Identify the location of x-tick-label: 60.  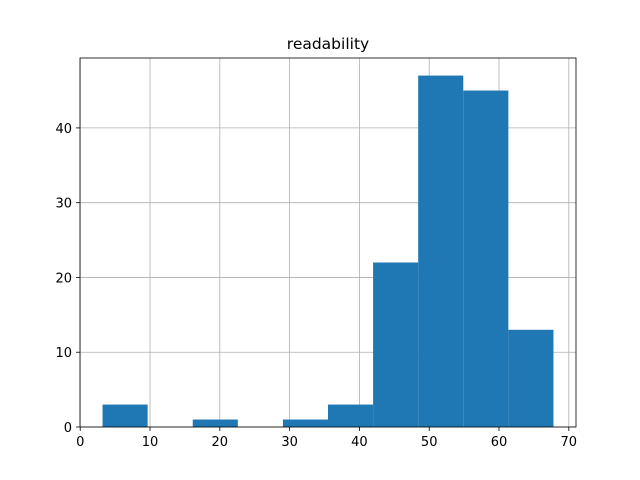
(499, 442).